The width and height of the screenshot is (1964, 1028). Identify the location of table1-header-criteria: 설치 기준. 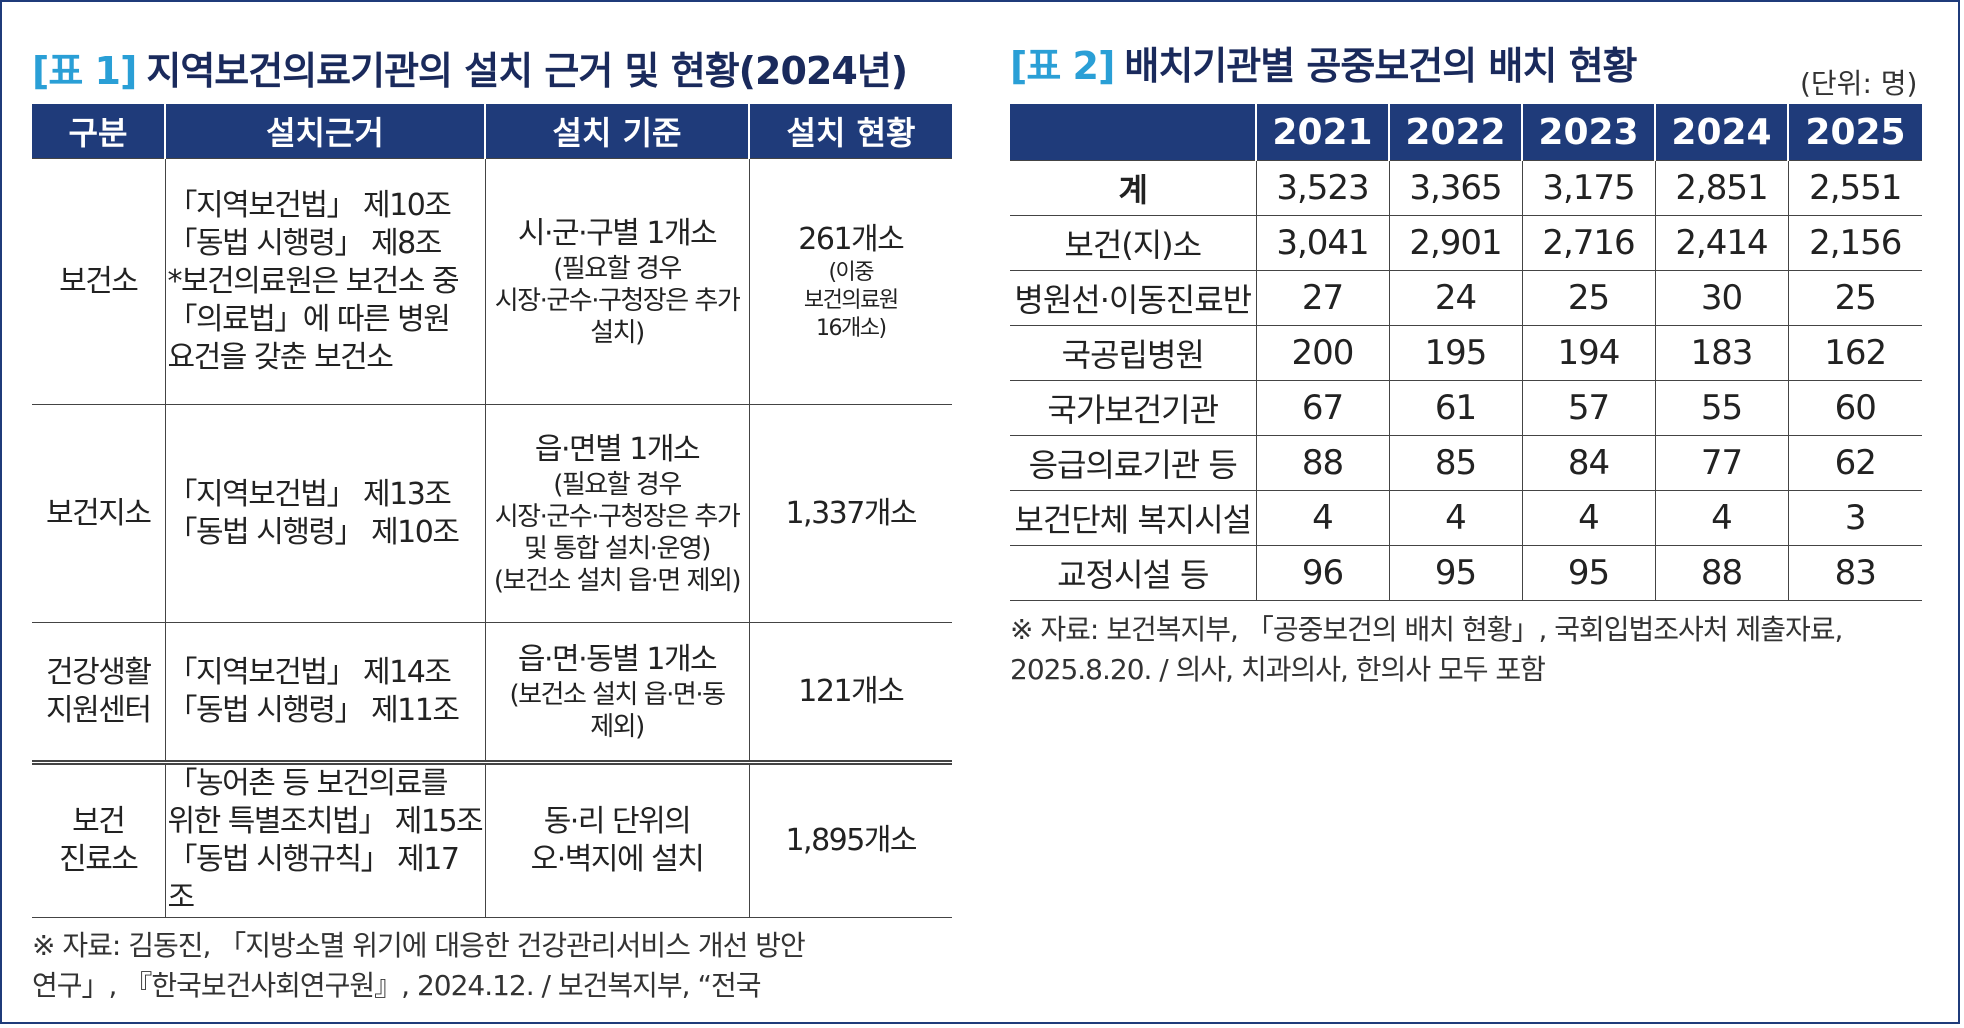
(616, 131).